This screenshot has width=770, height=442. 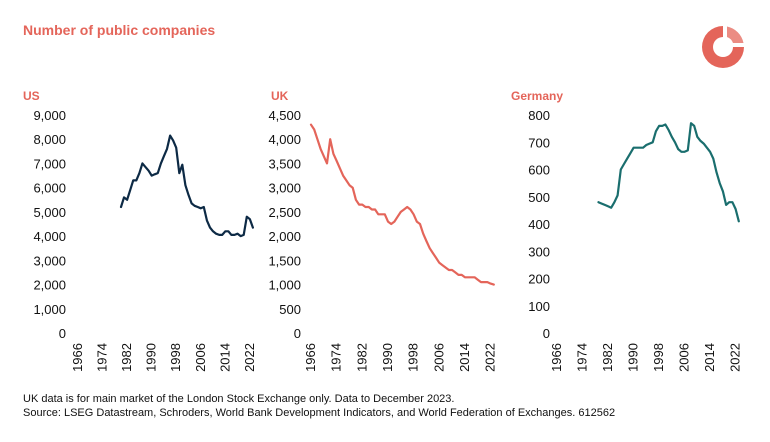 I want to click on y-tick-label: 8,000, so click(x=49, y=139).